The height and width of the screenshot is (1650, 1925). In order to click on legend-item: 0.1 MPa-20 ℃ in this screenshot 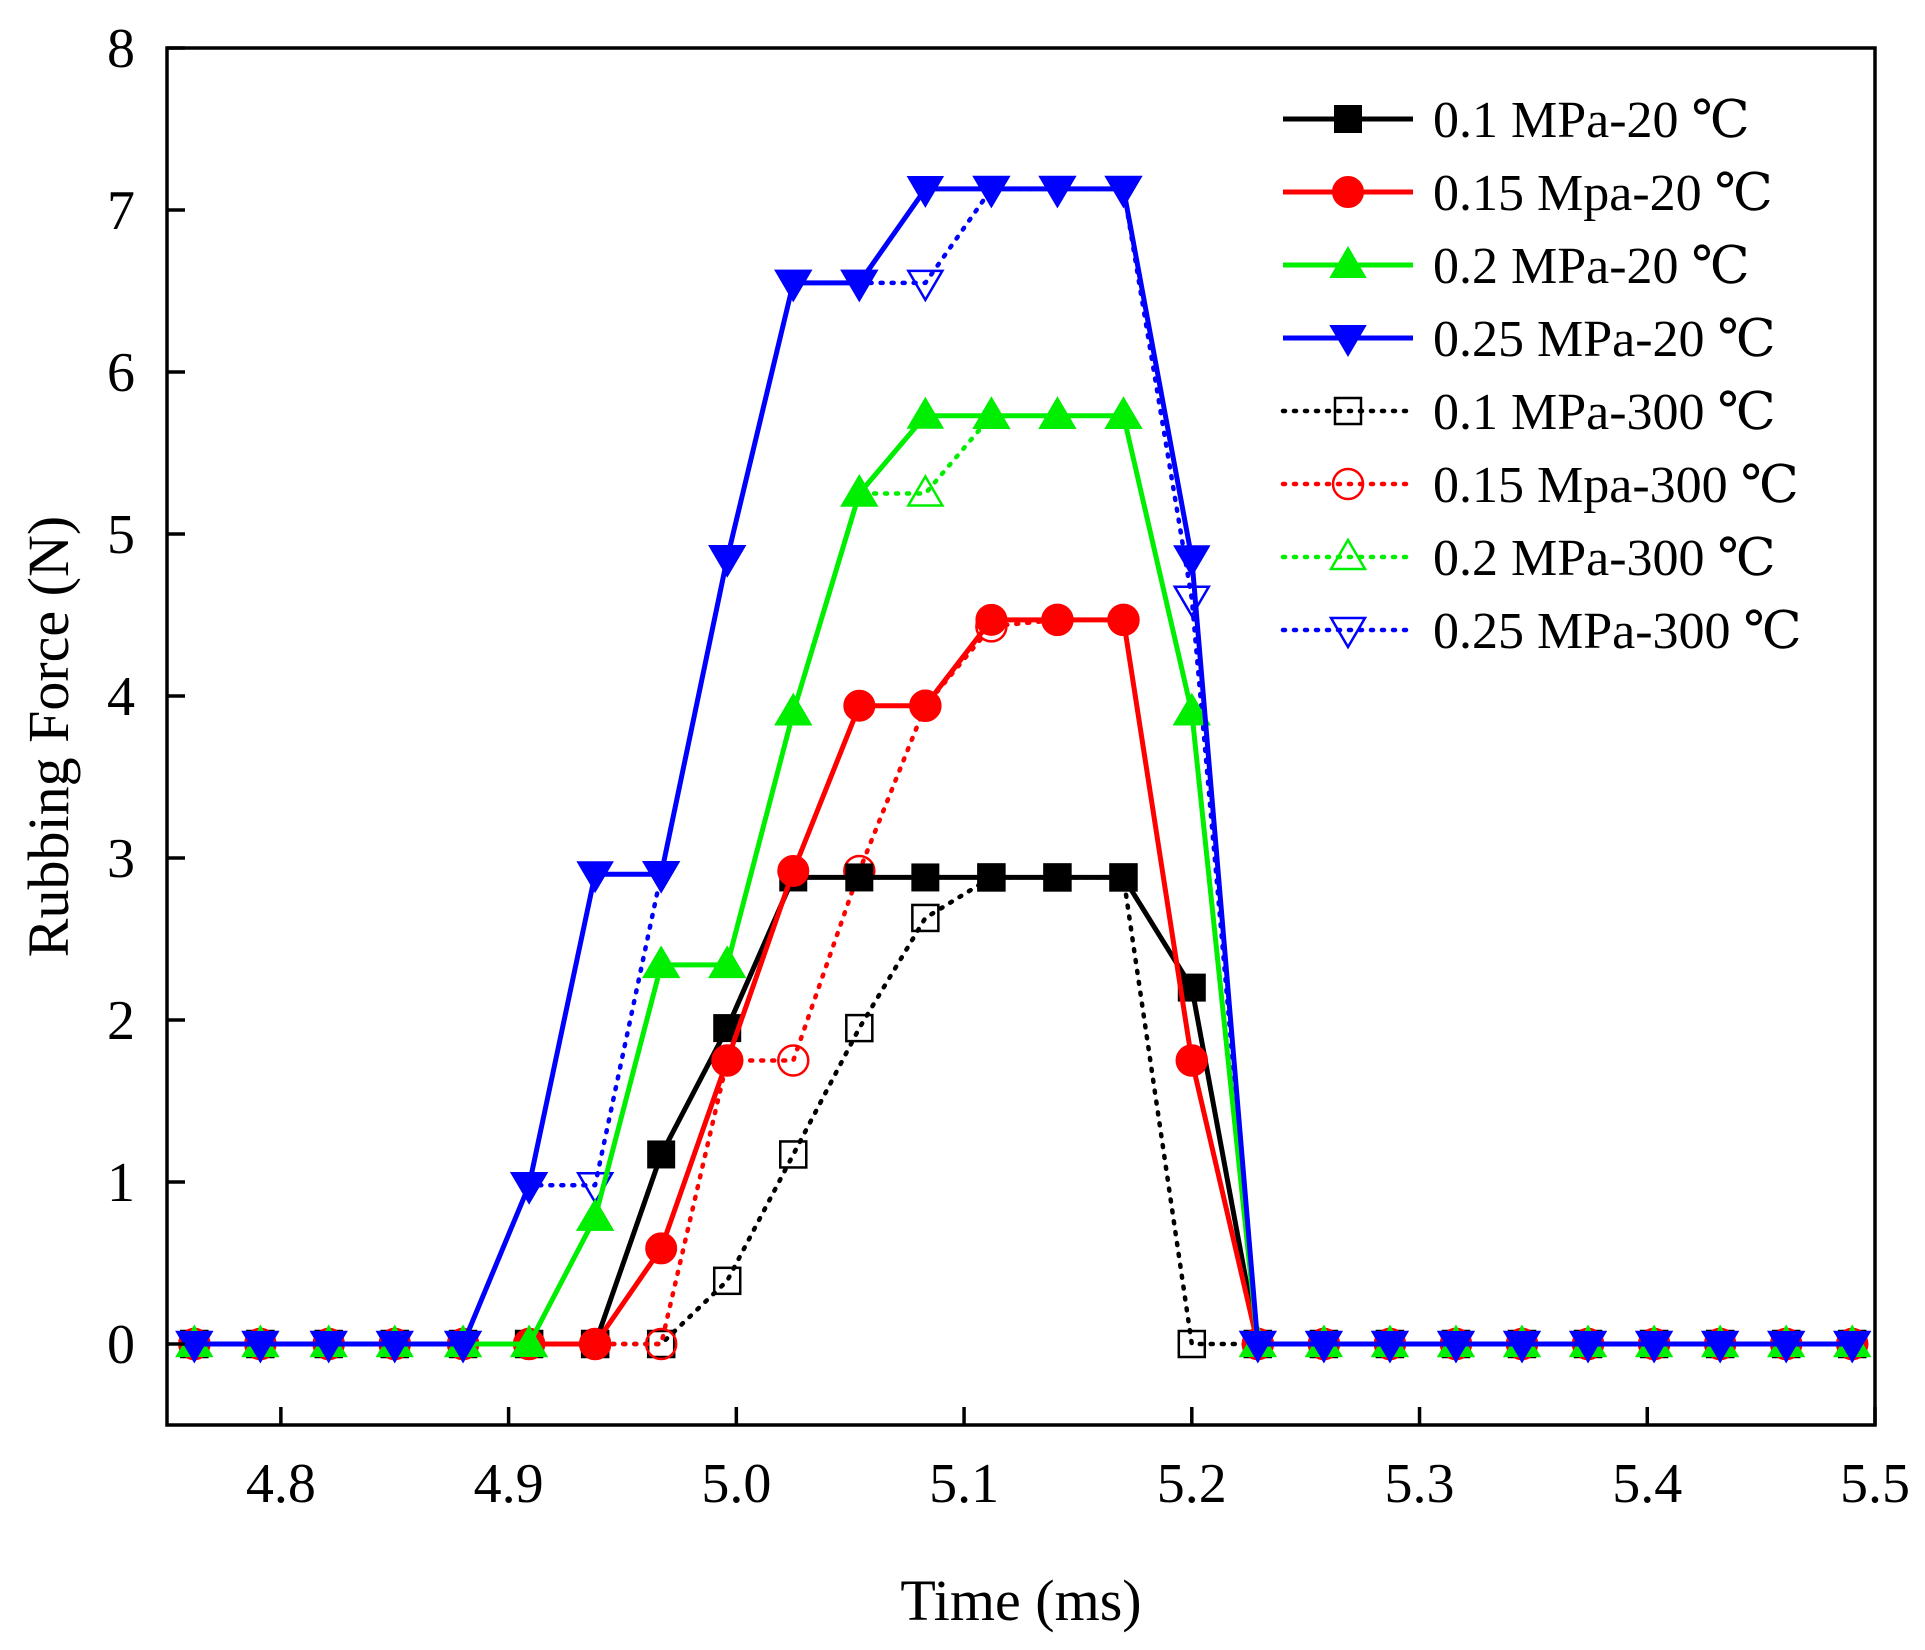, I will do `click(1516, 120)`.